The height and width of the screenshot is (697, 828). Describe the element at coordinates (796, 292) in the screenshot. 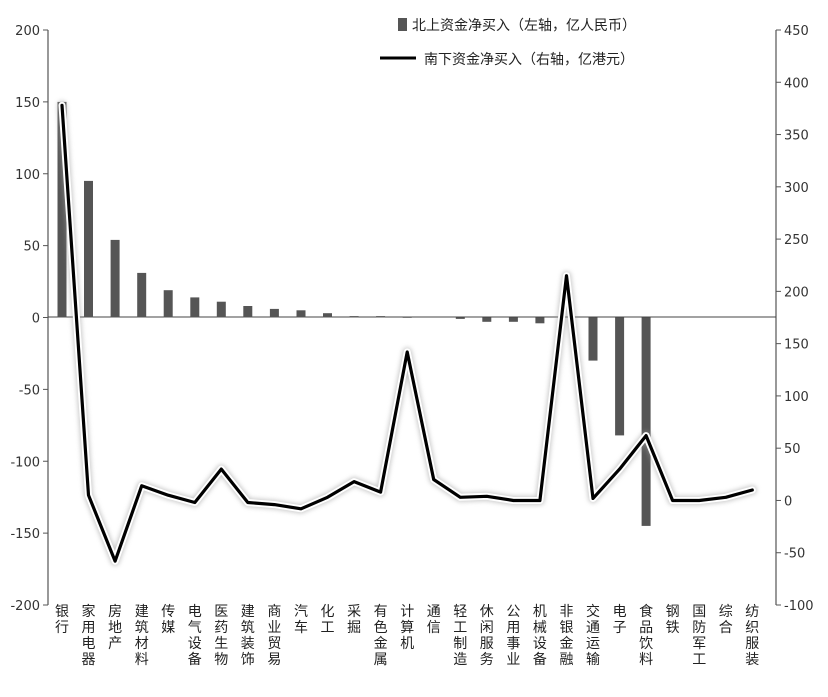

I see `right-tick-label: 200` at that location.